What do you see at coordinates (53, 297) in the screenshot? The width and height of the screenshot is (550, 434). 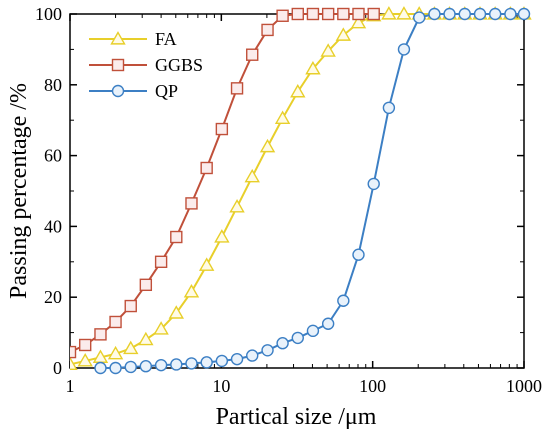 I see `y-tick-label: 20` at bounding box center [53, 297].